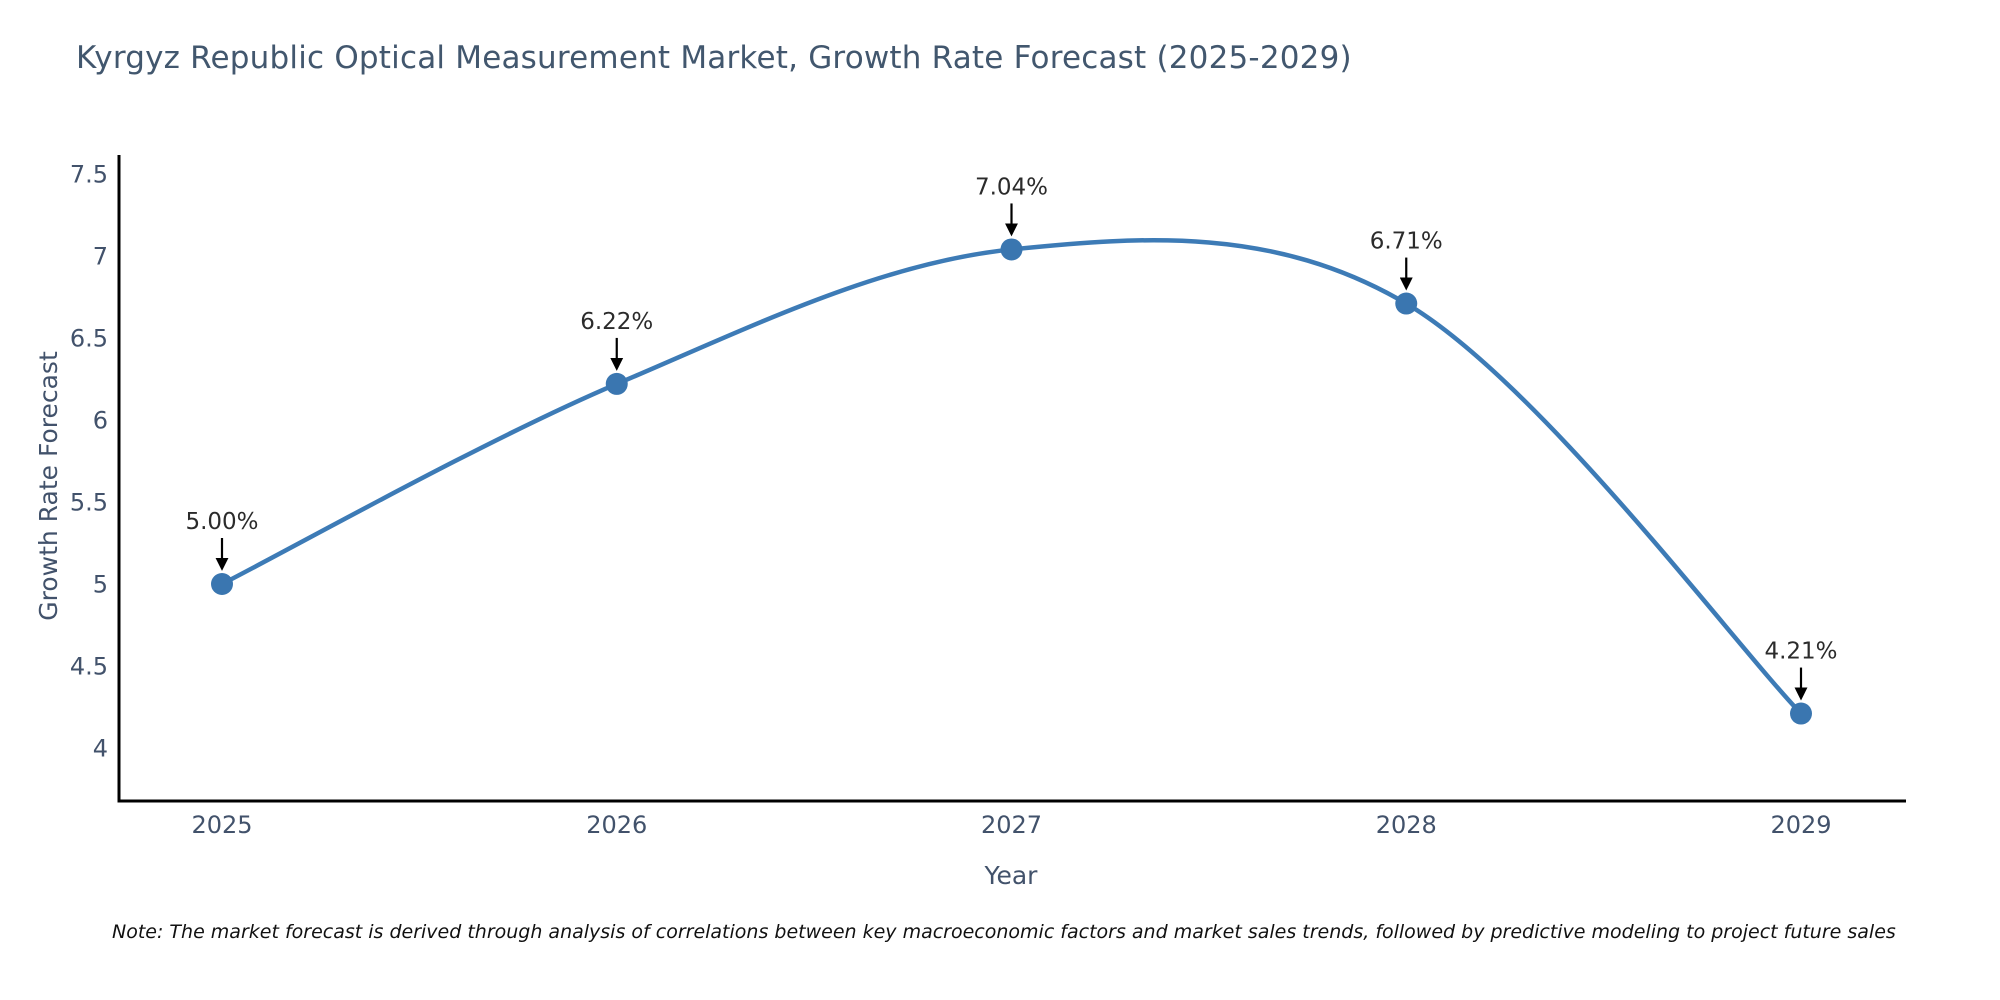 This screenshot has height=1000, width=2000. What do you see at coordinates (48, 486) in the screenshot?
I see `y-axis-label: Growth Rate Forecast` at bounding box center [48, 486].